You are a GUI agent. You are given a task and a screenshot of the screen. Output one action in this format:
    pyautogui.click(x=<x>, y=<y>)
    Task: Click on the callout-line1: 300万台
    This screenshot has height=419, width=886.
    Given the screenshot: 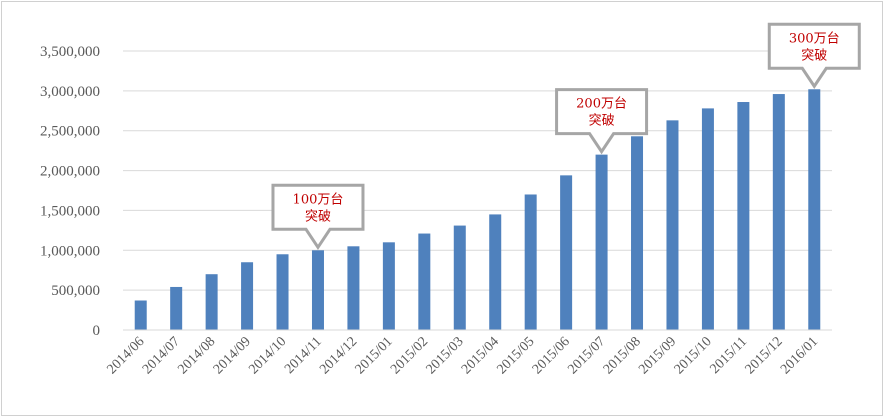 What is the action you would take?
    pyautogui.click(x=814, y=38)
    